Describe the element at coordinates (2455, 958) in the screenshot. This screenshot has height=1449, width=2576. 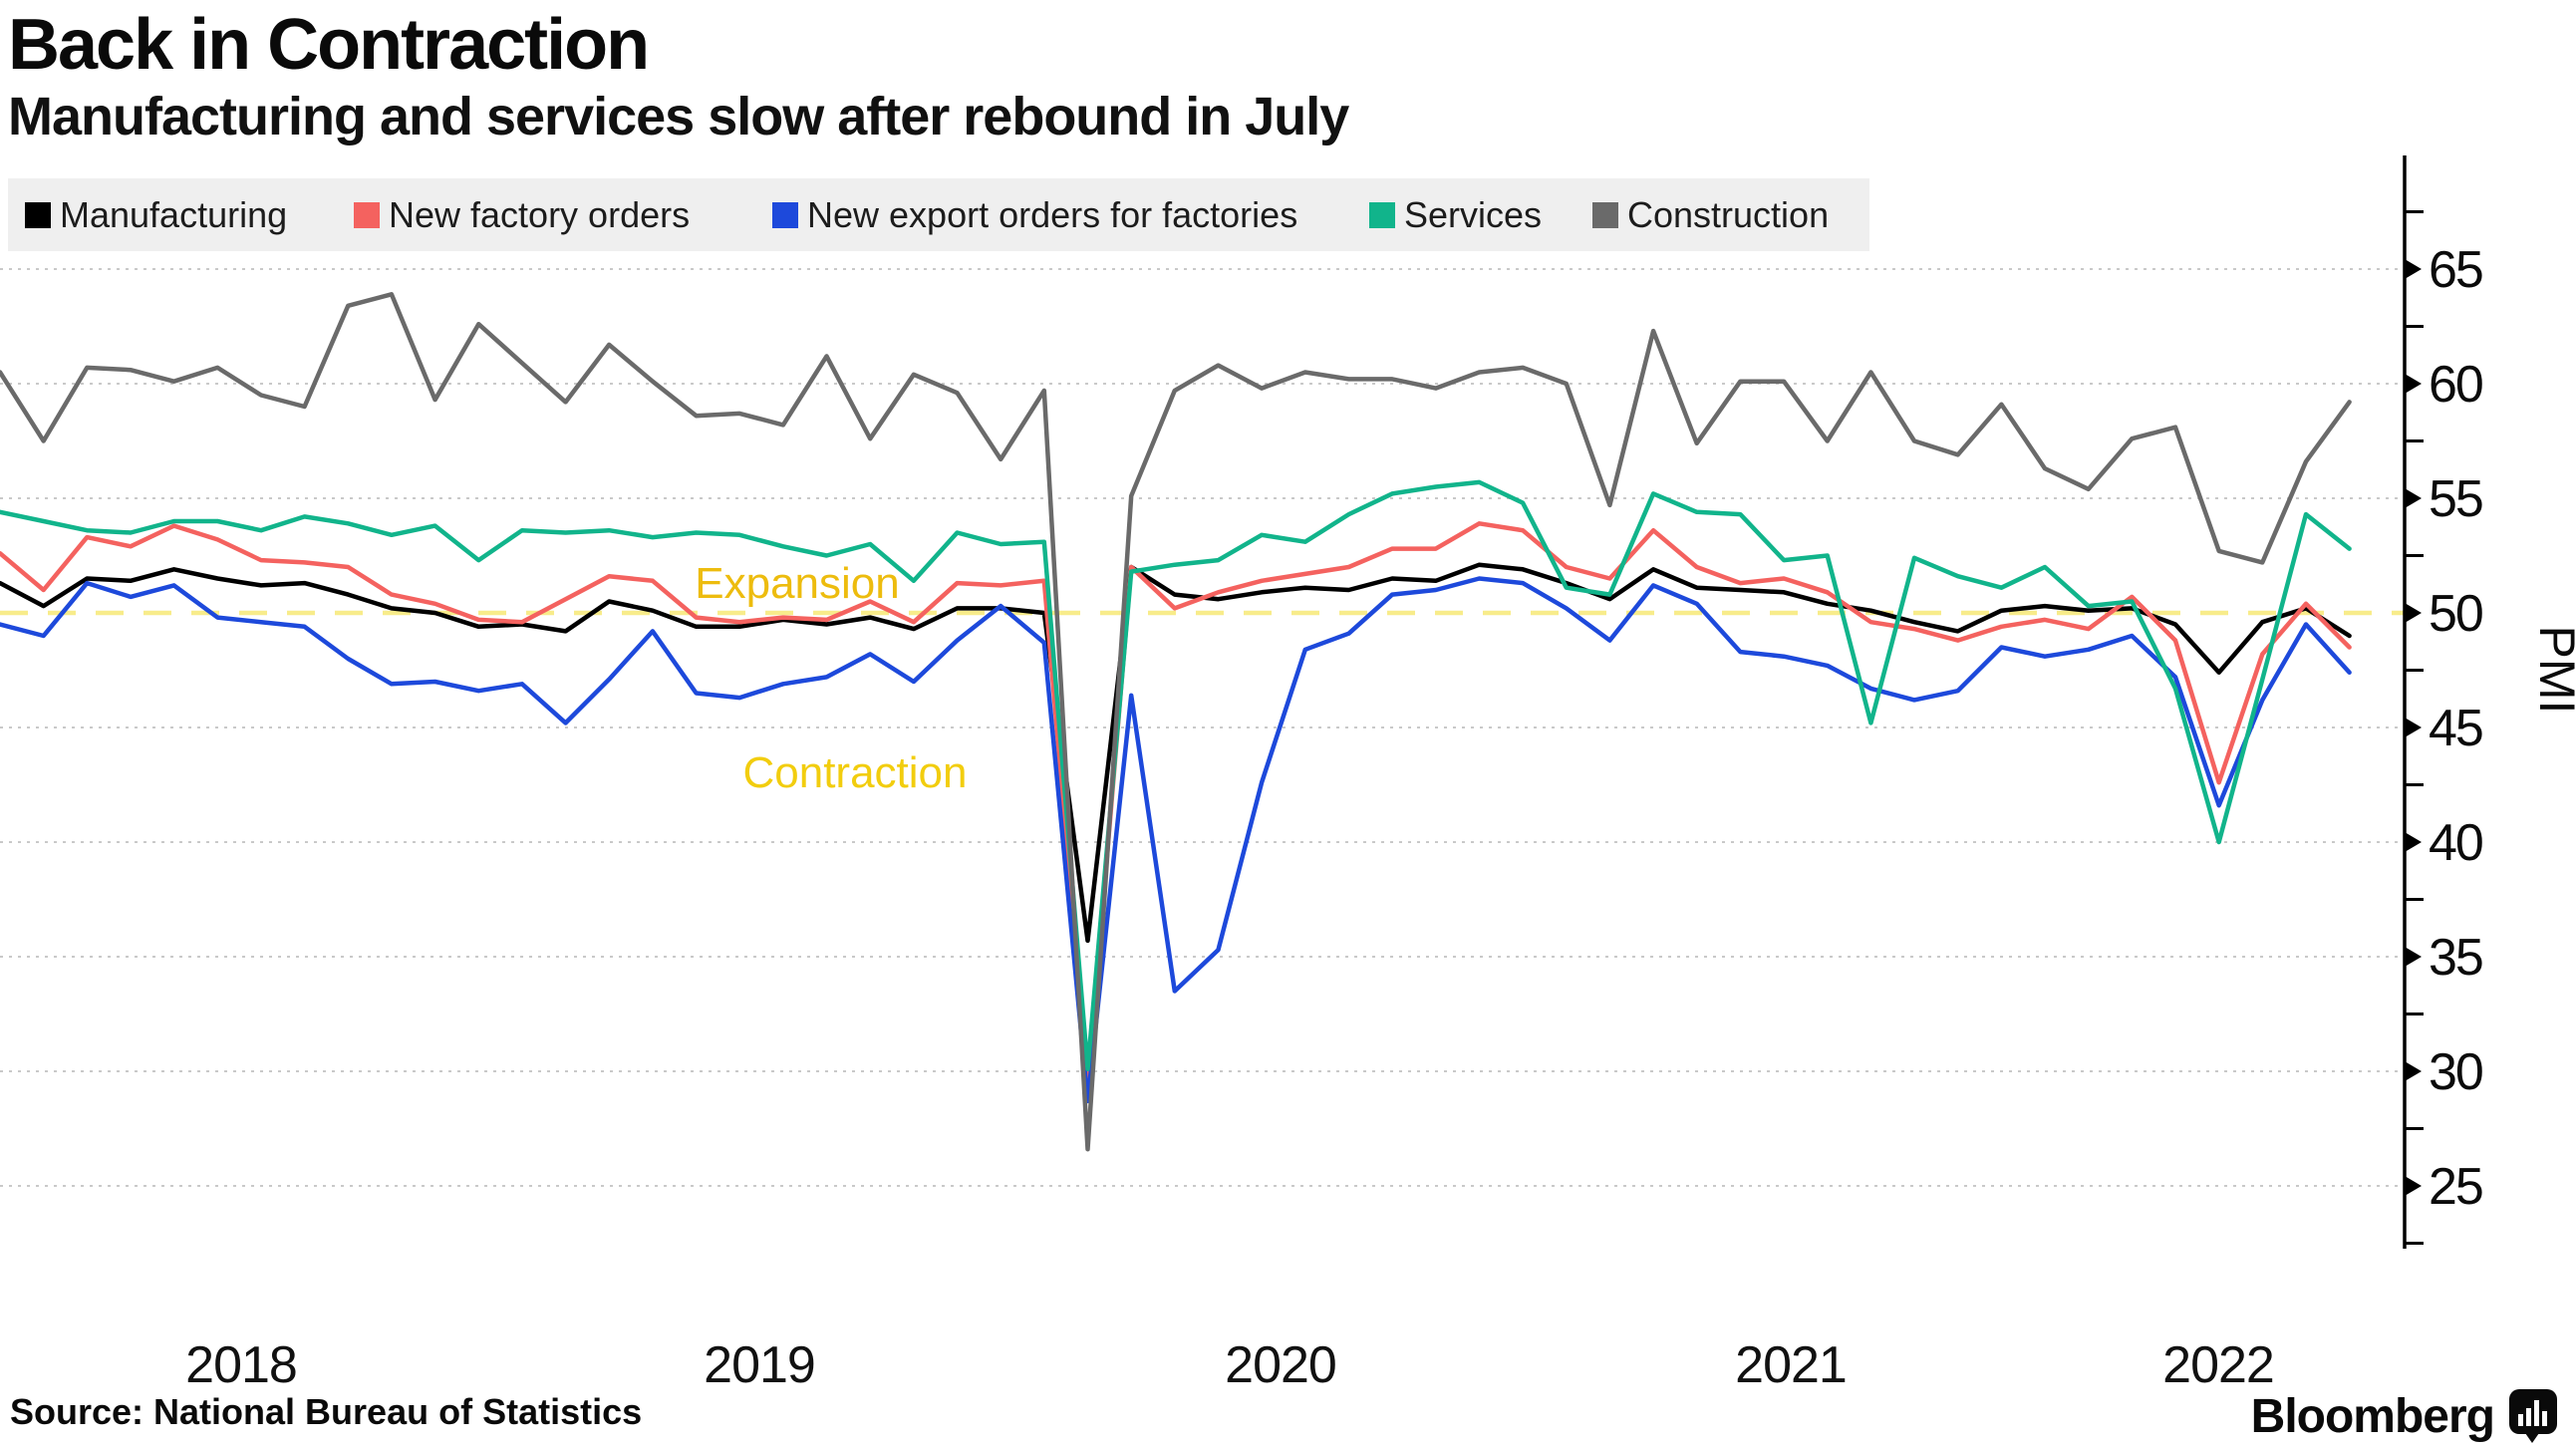
I see `y-axis-label-35: 35` at that location.